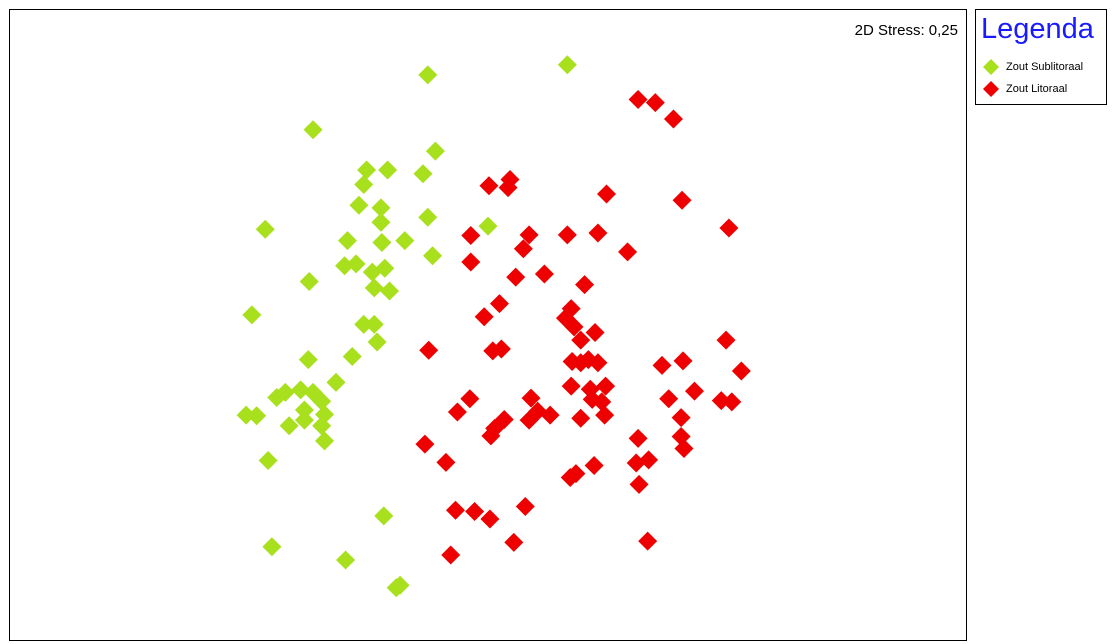 This screenshot has height=644, width=1118. What do you see at coordinates (991, 89) in the screenshot?
I see `legend-marker-zout-litoraal` at bounding box center [991, 89].